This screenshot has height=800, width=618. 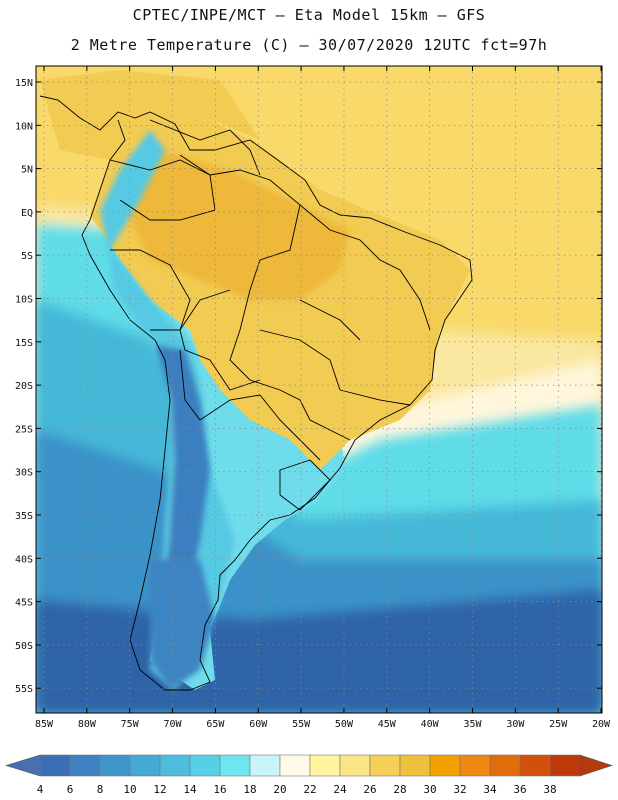 What do you see at coordinates (369, 789) in the screenshot?
I see `colorbar-label: 26` at bounding box center [369, 789].